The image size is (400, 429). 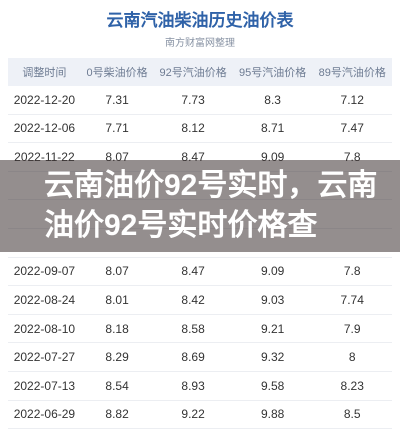 I want to click on cell: 2022-08-24, so click(x=44, y=300).